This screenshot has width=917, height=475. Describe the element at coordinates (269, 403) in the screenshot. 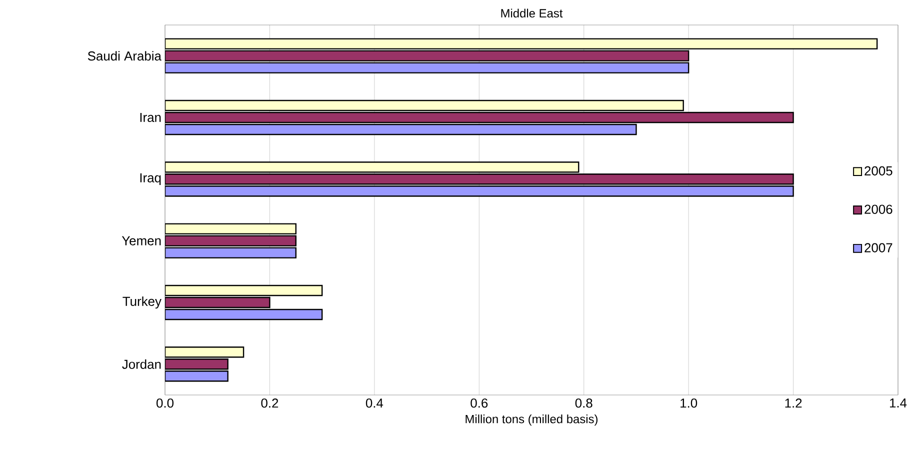

I see `x-tick-label: 0.2` at that location.